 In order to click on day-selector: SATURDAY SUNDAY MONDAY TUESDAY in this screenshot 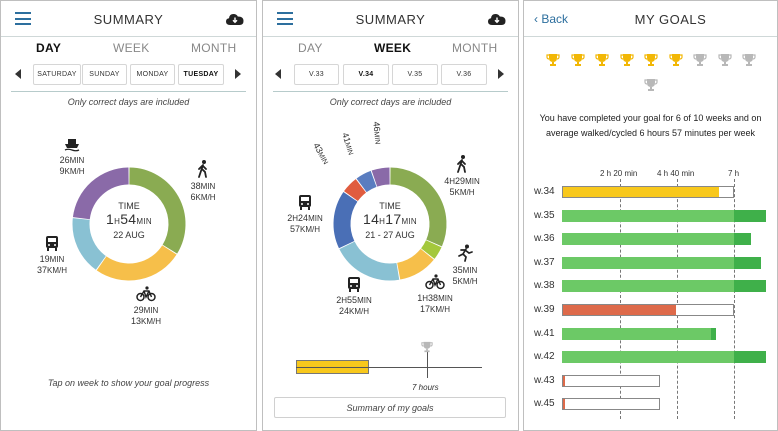, I will do `click(128, 75)`.